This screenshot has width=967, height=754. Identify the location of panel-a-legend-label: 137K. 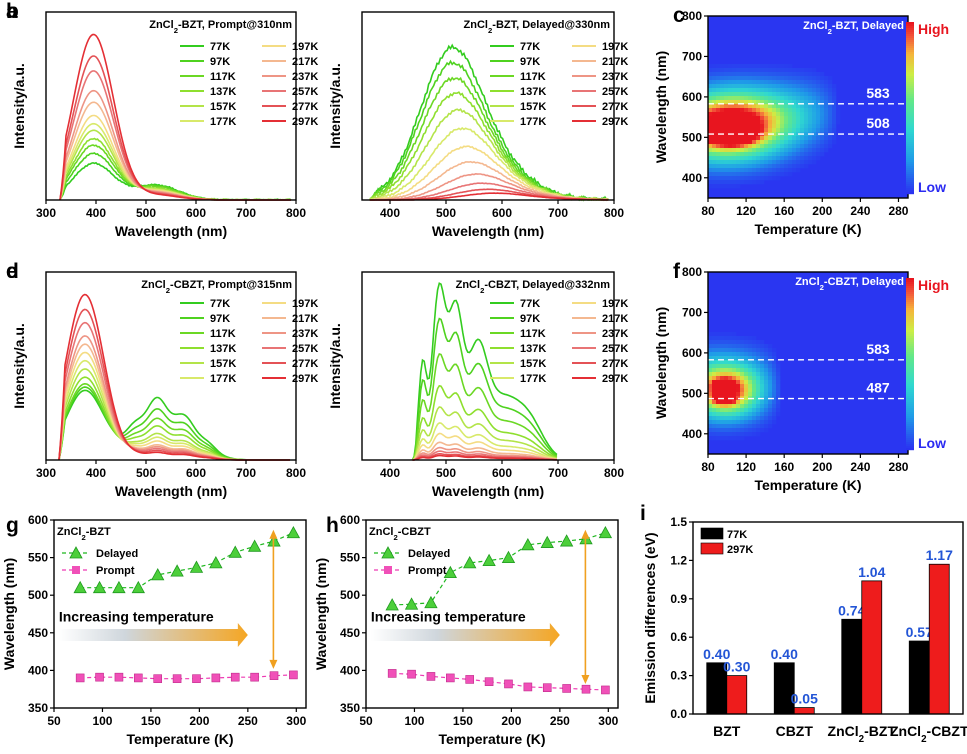
(223, 92).